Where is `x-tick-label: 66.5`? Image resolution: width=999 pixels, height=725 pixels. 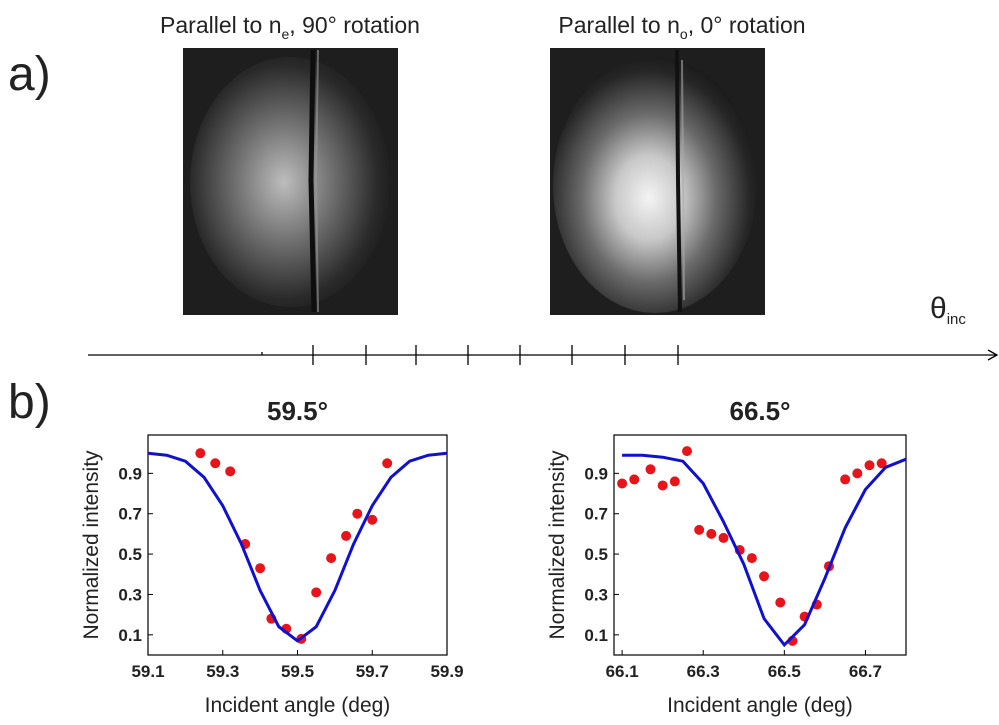
x-tick-label: 66.5 is located at coordinates (784, 671).